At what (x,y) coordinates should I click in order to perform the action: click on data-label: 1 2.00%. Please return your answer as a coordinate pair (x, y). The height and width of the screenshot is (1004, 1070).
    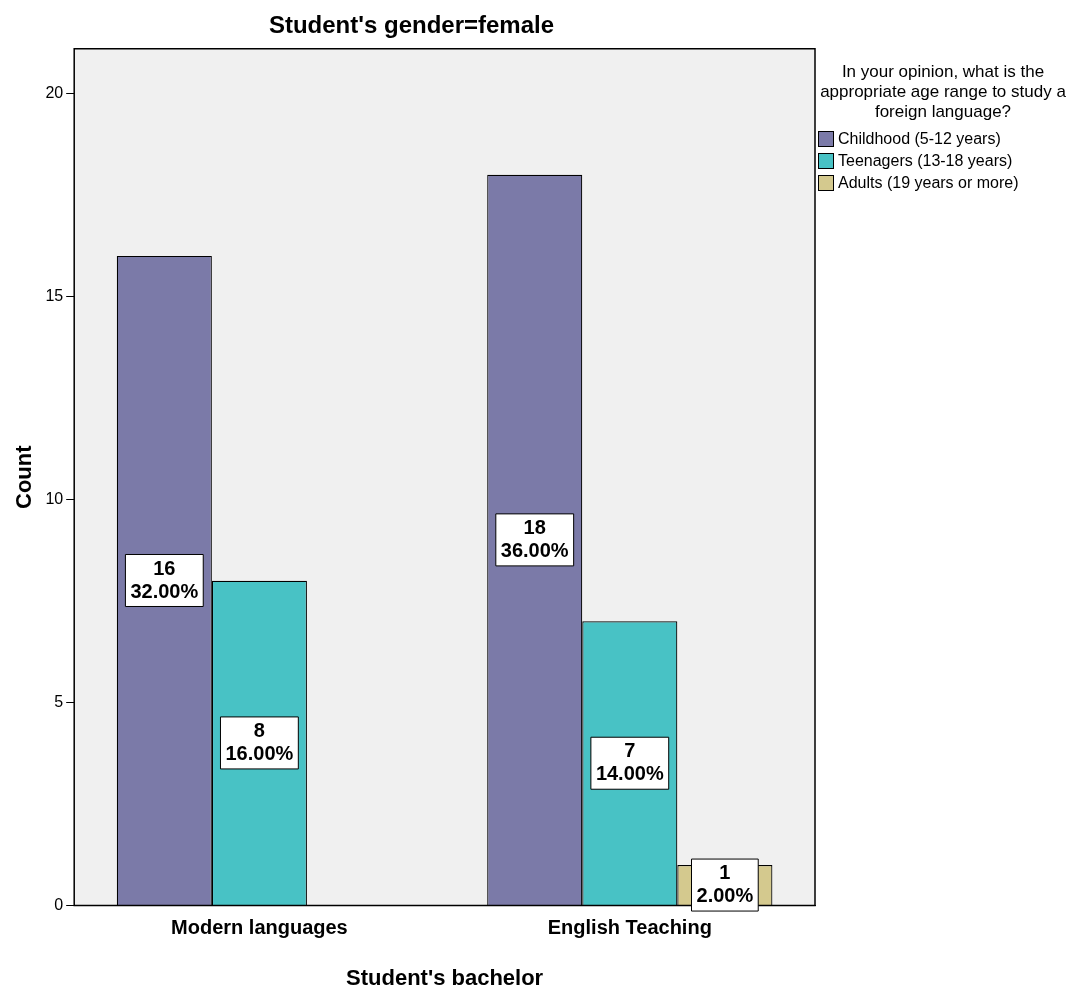
    Looking at the image, I should click on (725, 884).